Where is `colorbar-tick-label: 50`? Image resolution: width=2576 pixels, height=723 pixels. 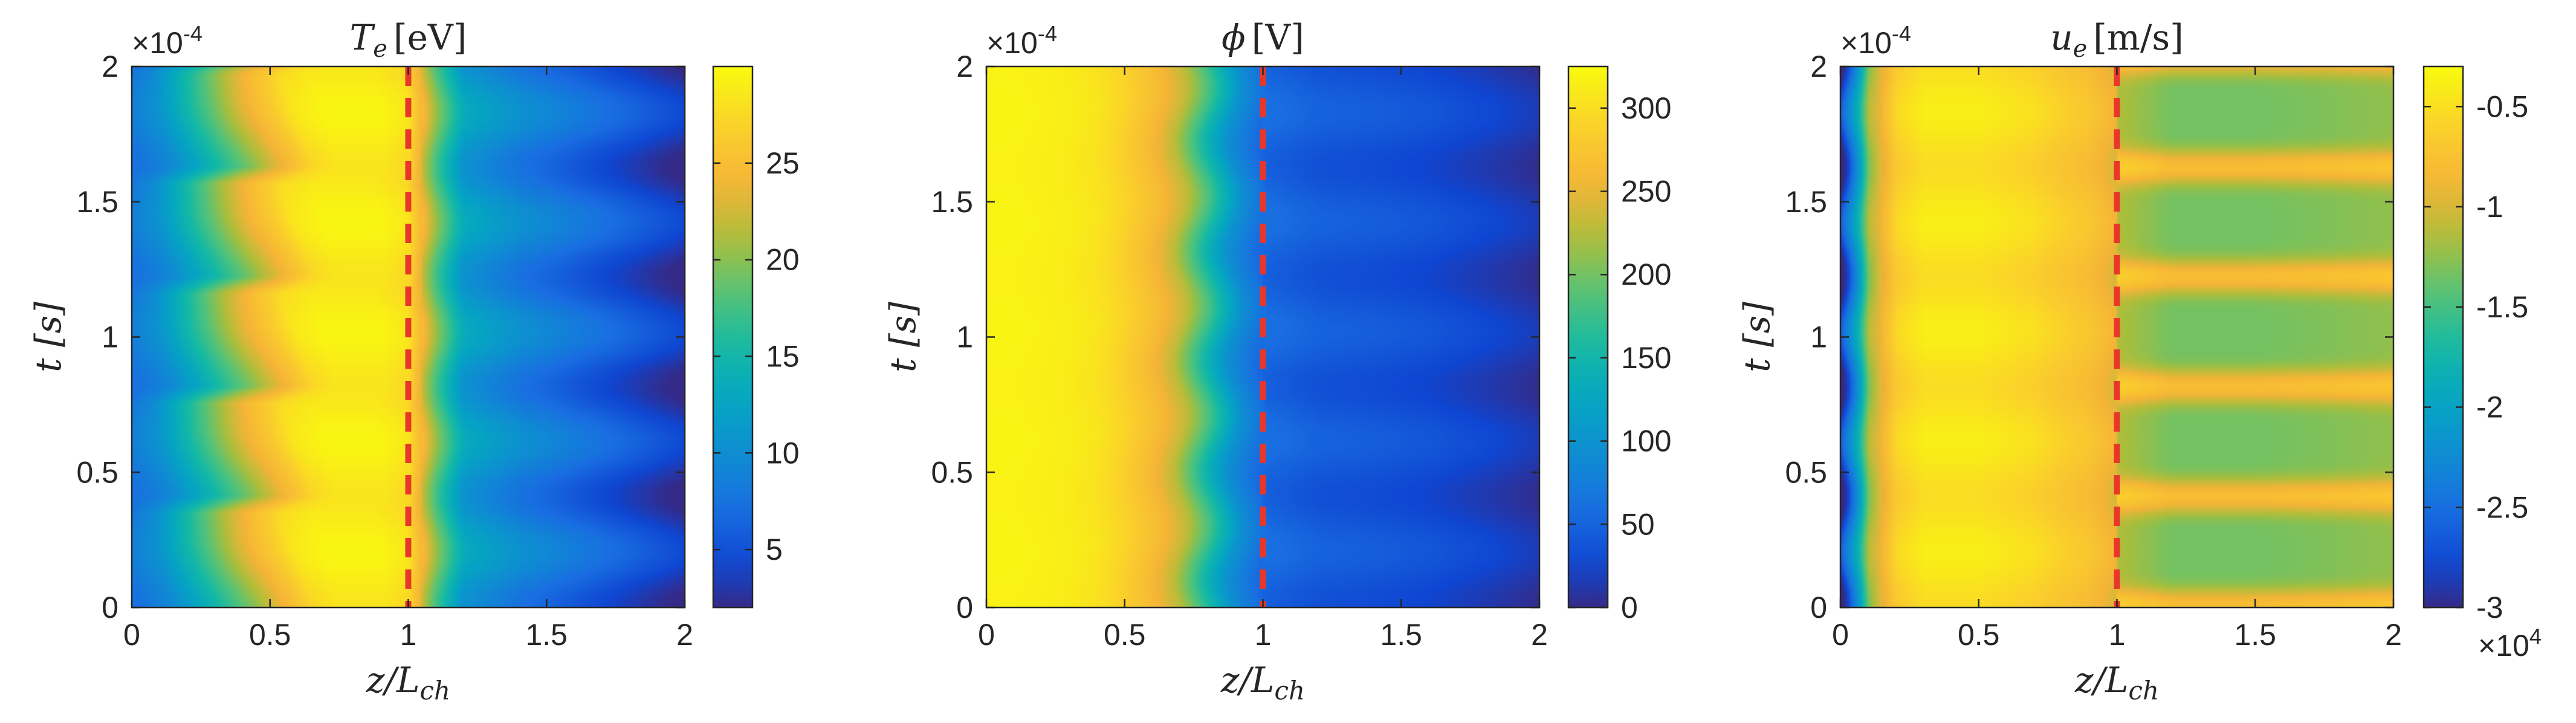
colorbar-tick-label: 50 is located at coordinates (1638, 524).